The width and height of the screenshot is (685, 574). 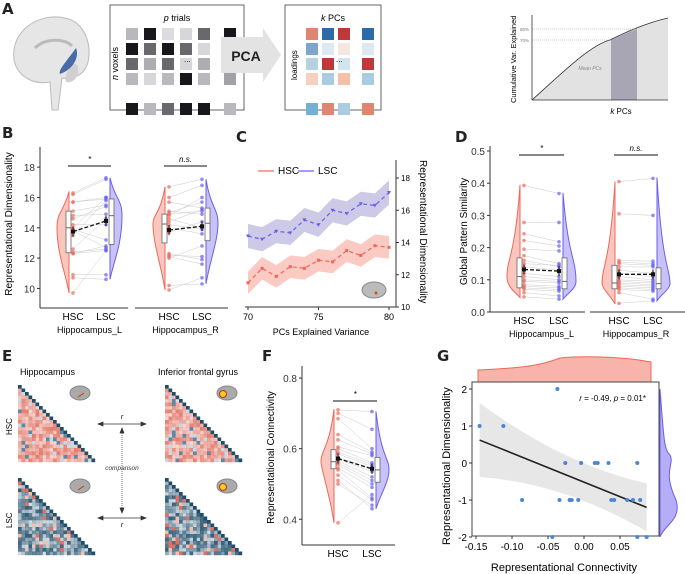 What do you see at coordinates (212, 231) in the screenshot?
I see `violin-lsc` at bounding box center [212, 231].